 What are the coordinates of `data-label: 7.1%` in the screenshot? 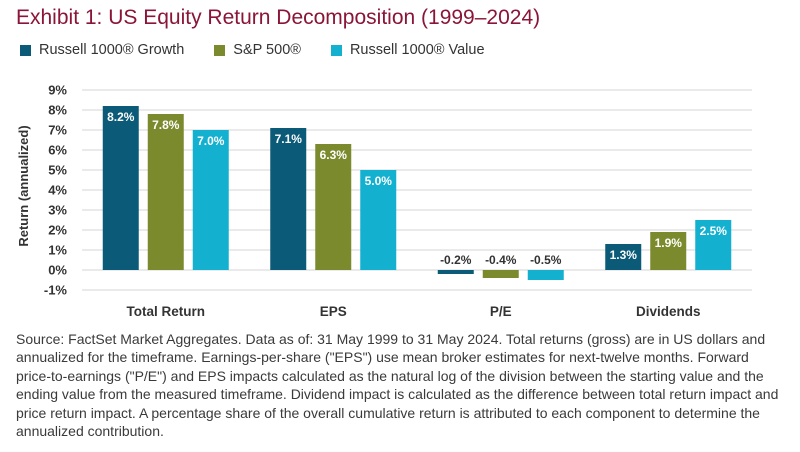 It's located at (289, 139).